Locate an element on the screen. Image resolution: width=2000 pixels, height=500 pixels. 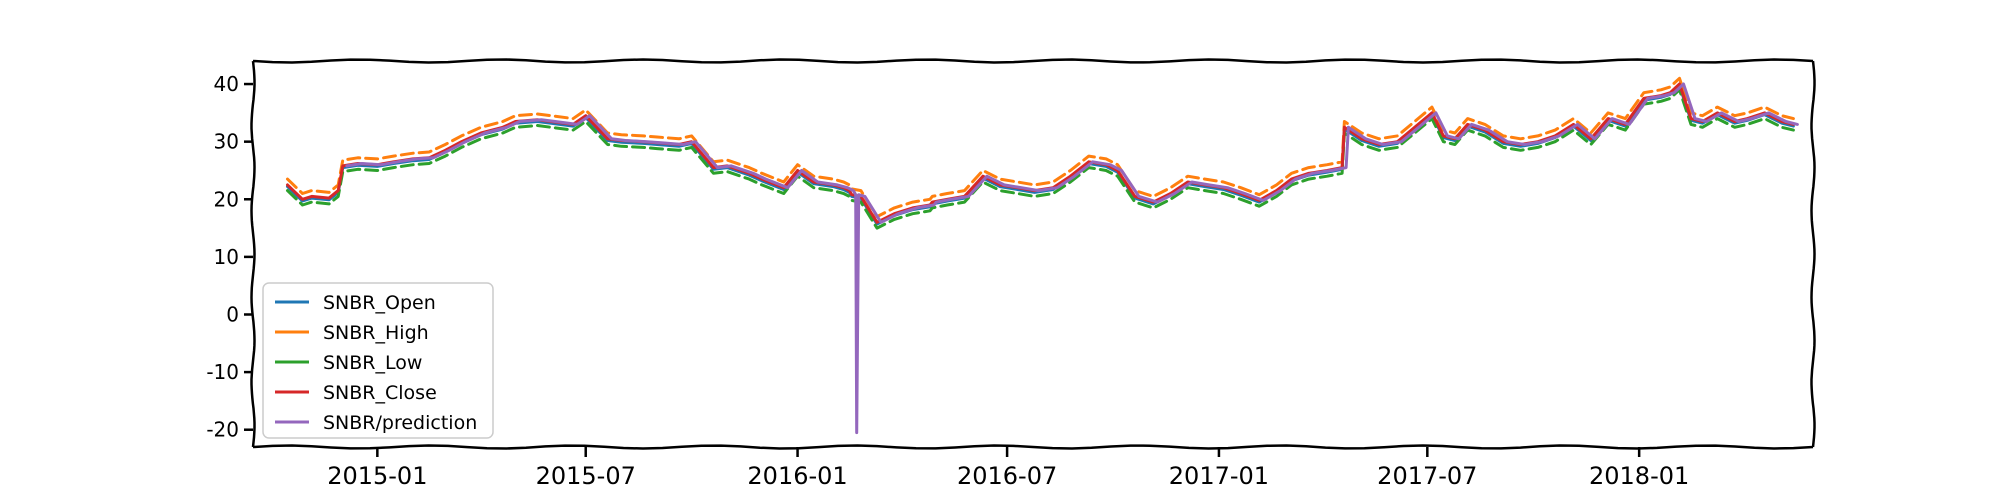
legend-label: SNBR_High is located at coordinates (376, 333).